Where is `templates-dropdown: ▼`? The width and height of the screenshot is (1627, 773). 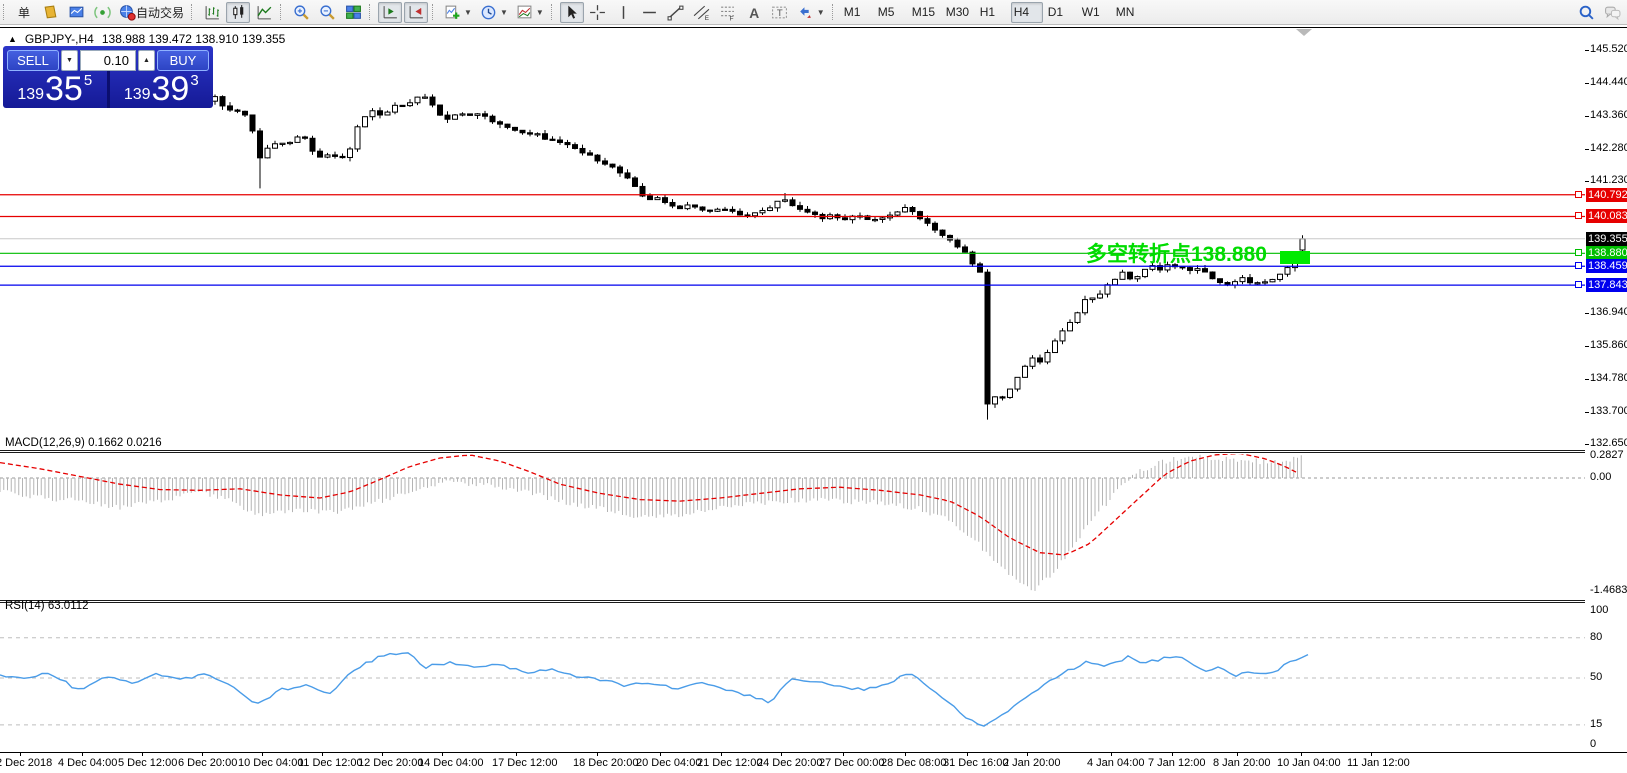
templates-dropdown: ▼ is located at coordinates (530, 12).